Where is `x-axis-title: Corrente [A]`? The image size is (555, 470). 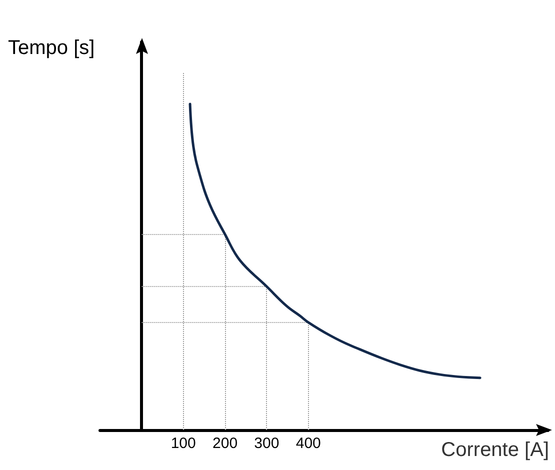 x-axis-title: Corrente [A] is located at coordinates (495, 450).